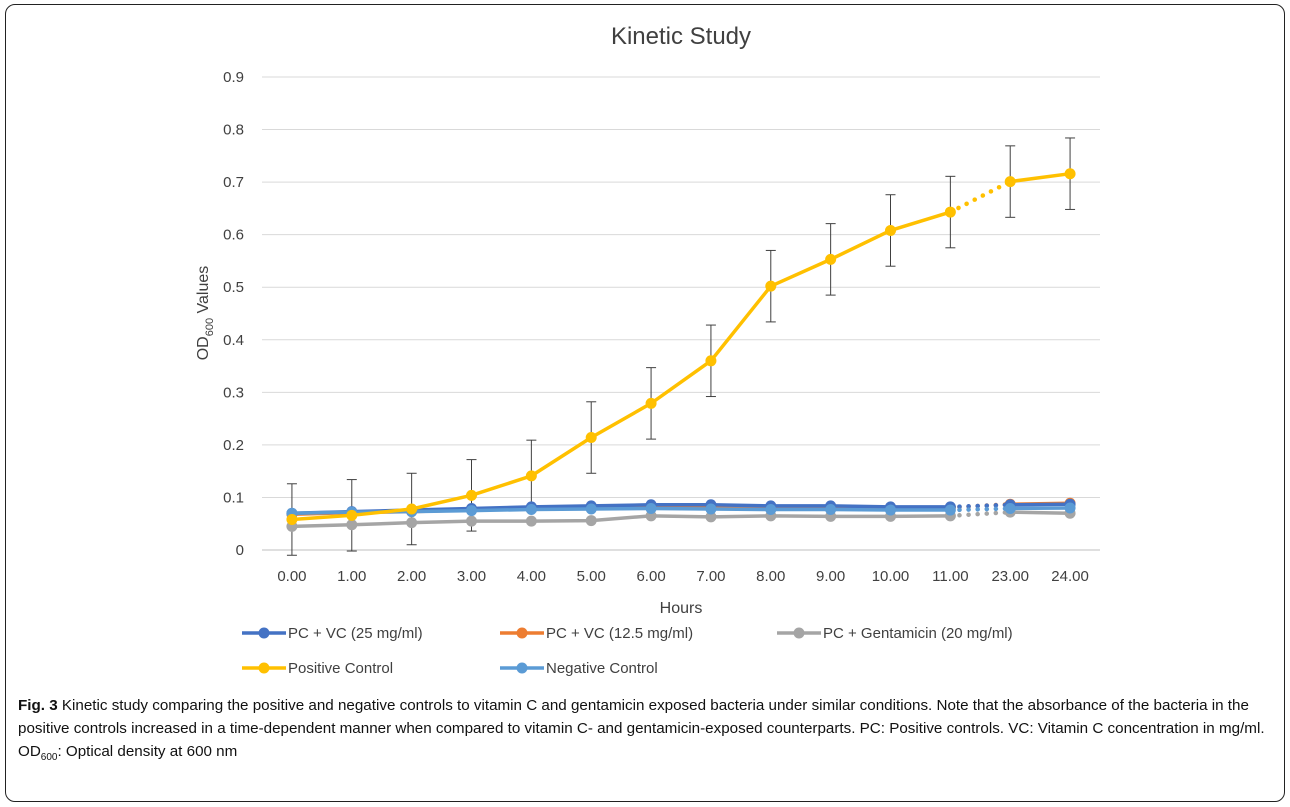  Describe the element at coordinates (950, 576) in the screenshot. I see `x-tick-label: 11.00` at that location.